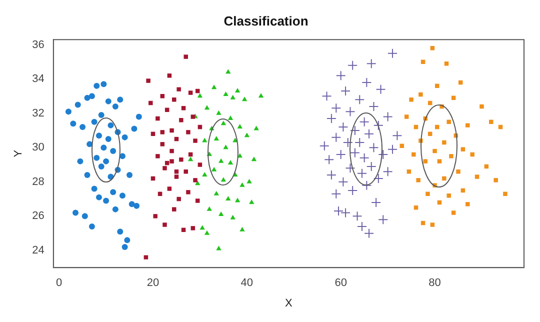  What do you see at coordinates (38, 44) in the screenshot?
I see `y-tick-label: 36` at bounding box center [38, 44].